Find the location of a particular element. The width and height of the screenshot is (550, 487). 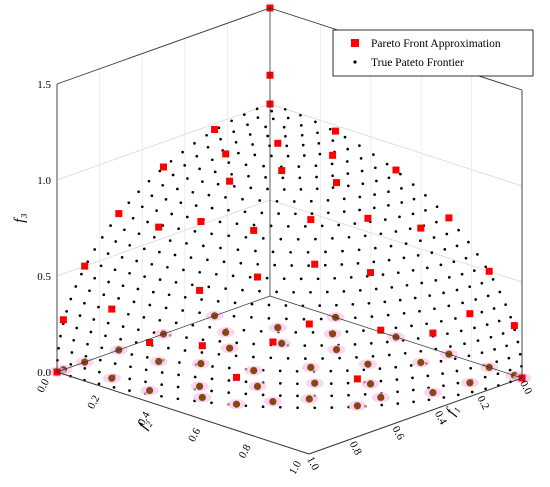

f3-axis-label: f₃ is located at coordinates (20, 217).